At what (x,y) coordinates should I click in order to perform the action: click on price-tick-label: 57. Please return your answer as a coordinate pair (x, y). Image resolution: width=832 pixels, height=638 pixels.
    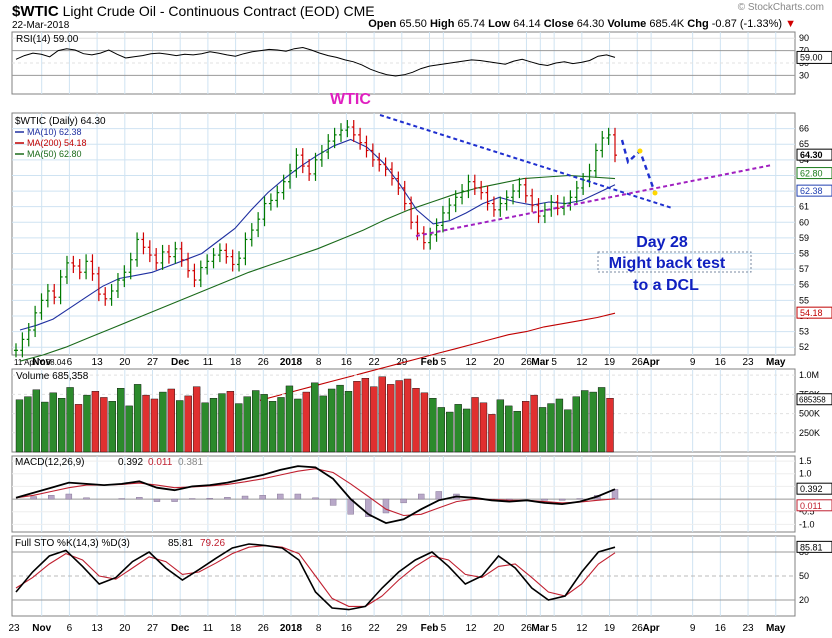
    Looking at the image, I should click on (804, 269).